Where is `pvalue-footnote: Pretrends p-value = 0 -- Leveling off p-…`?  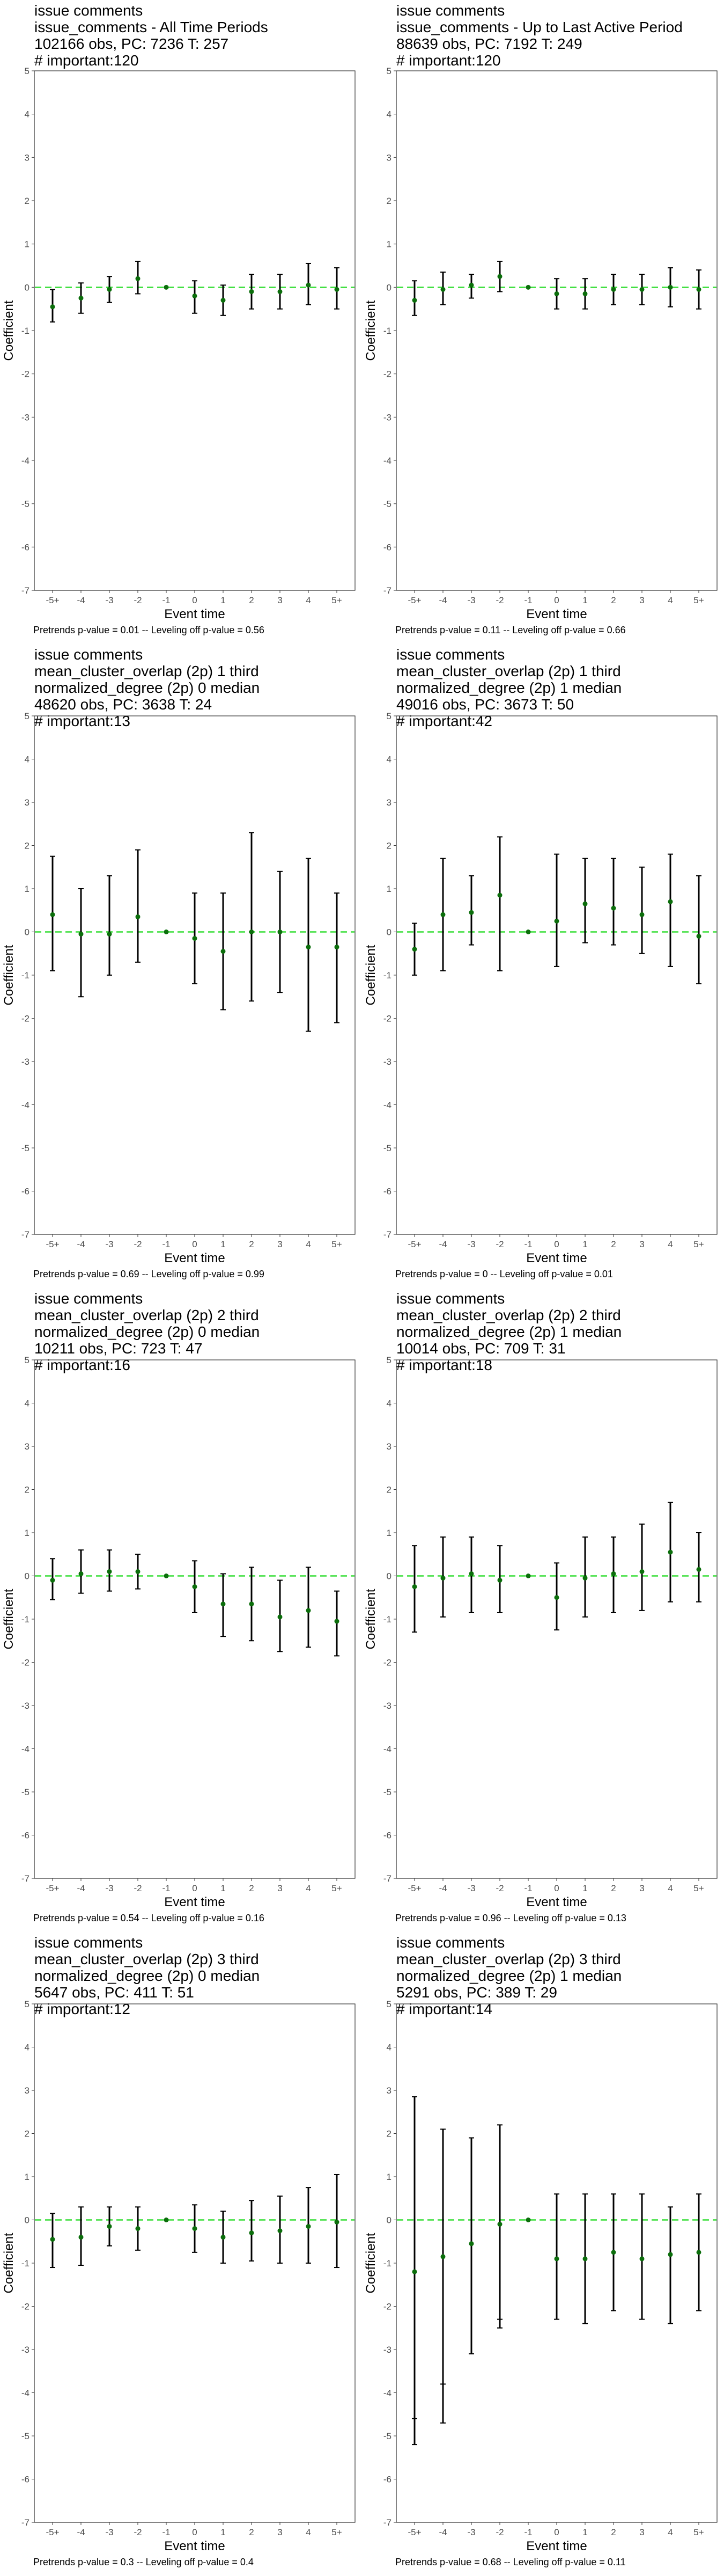 pvalue-footnote: Pretrends p-value = 0 -- Leveling off p-… is located at coordinates (504, 1274).